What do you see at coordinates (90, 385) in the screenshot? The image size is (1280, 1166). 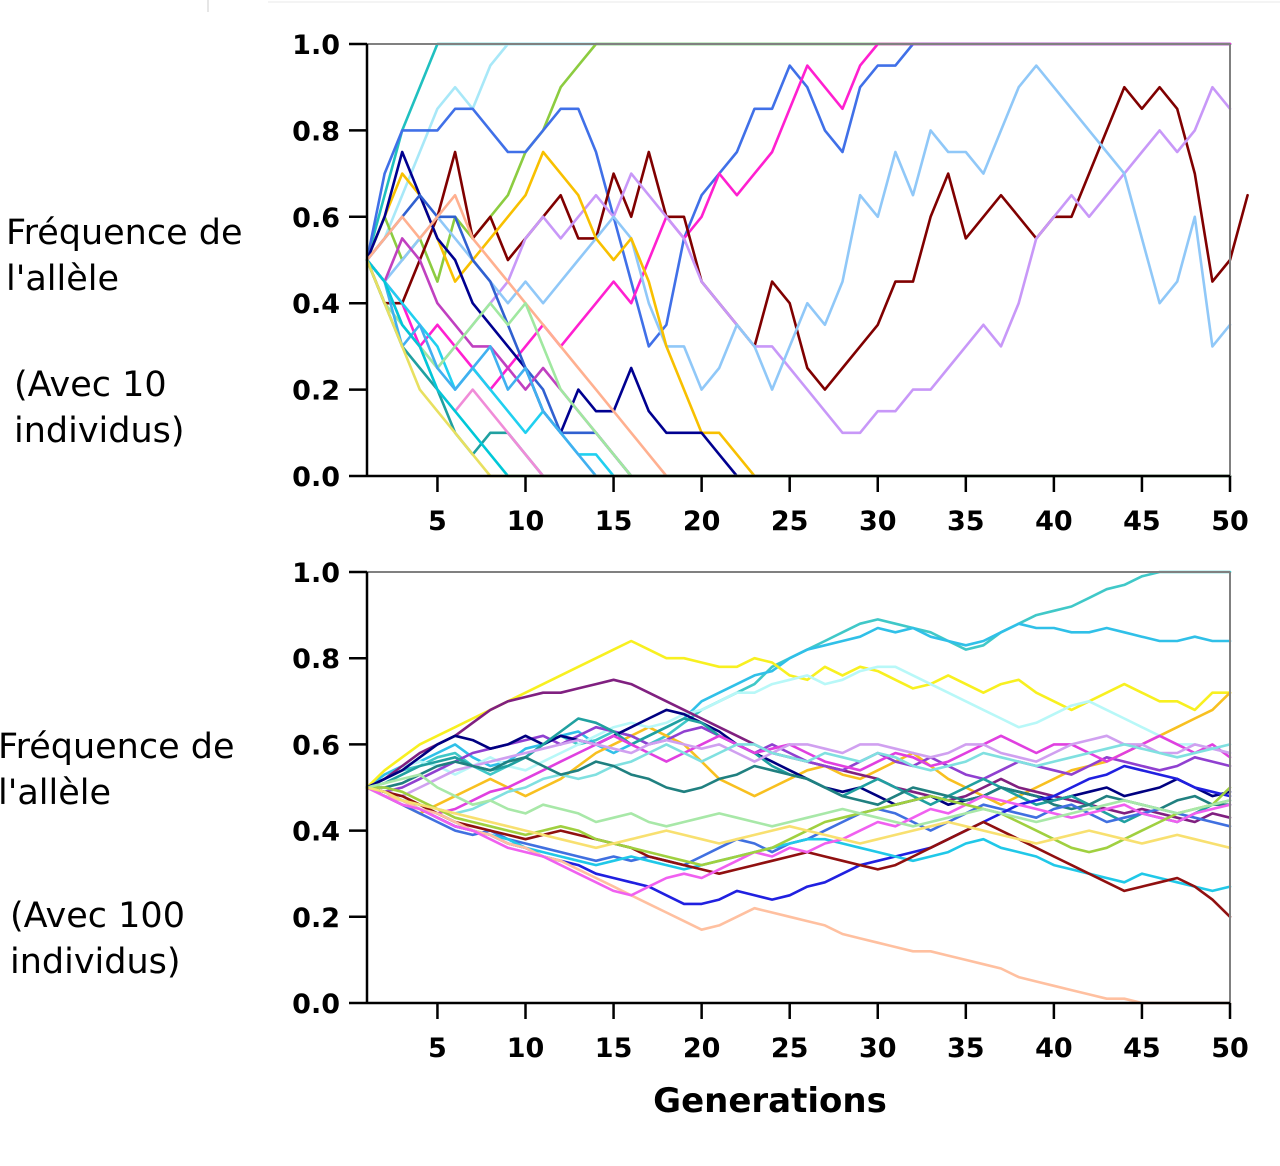 I see `top-population-note-line-1: (Avec 10` at bounding box center [90, 385].